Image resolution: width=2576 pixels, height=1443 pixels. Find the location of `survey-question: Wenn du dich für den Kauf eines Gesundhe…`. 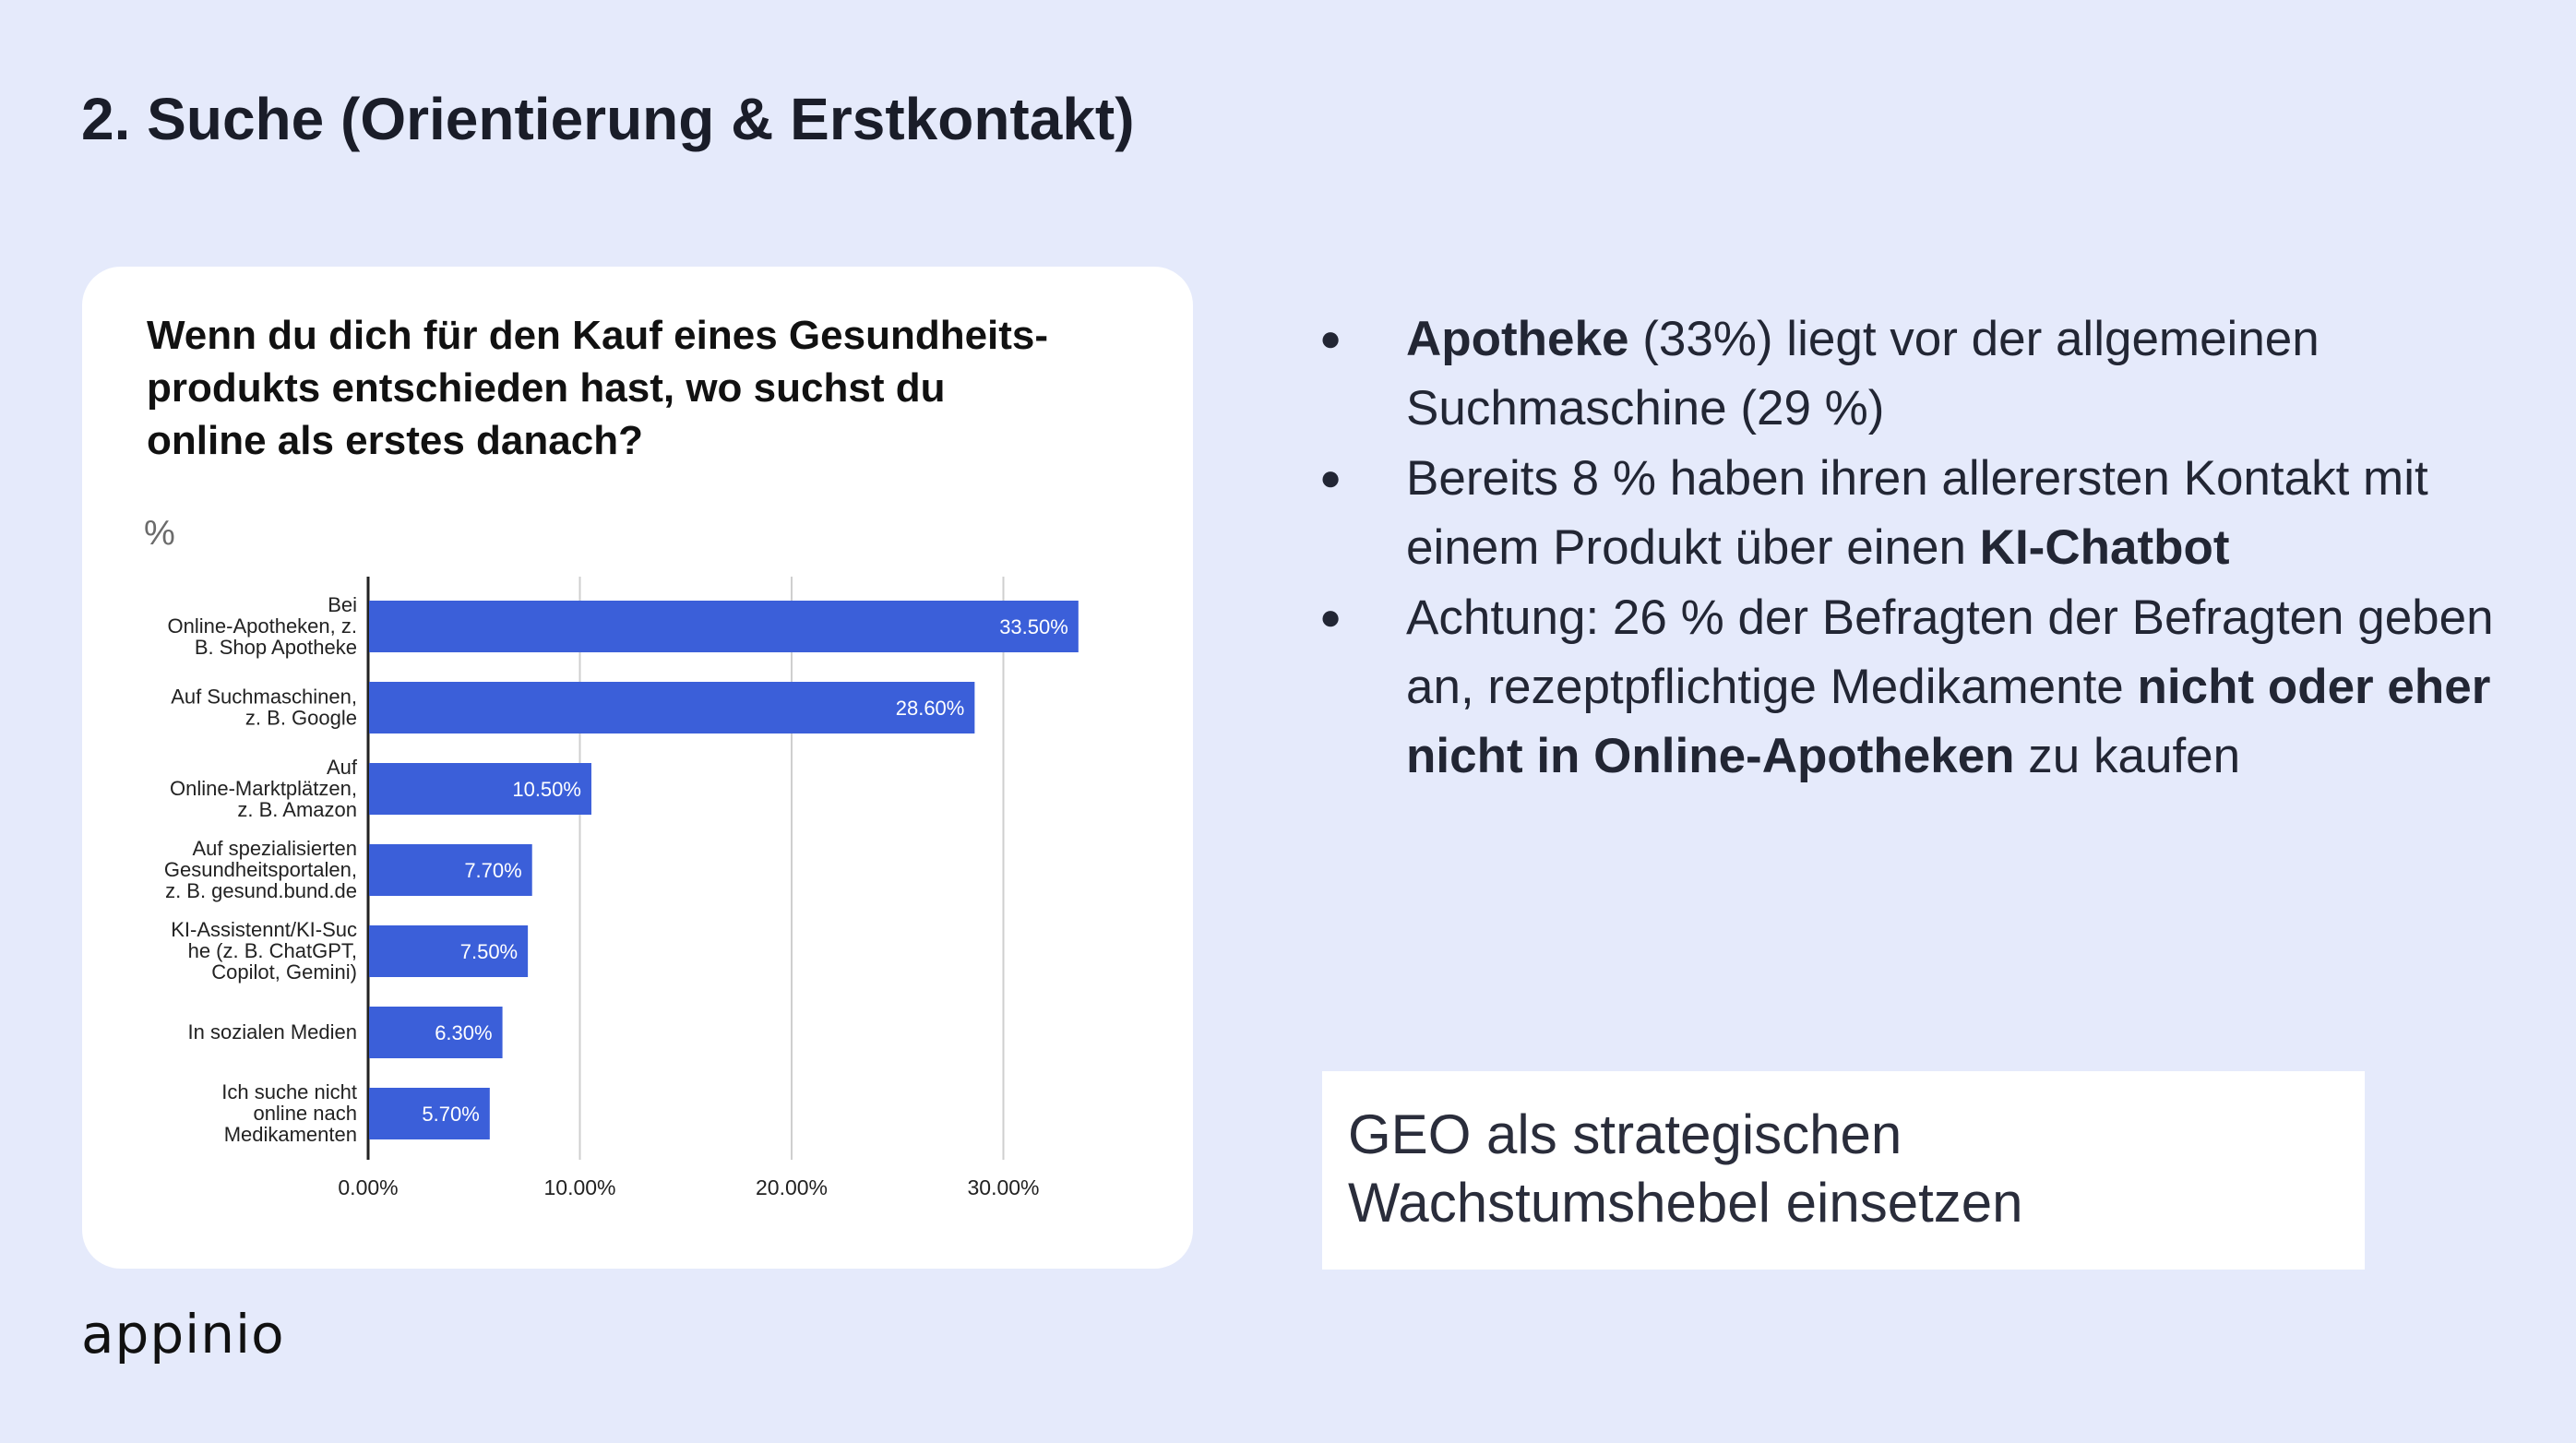

survey-question: Wenn du dich für den Kauf eines Gesundhe… is located at coordinates (598, 388).